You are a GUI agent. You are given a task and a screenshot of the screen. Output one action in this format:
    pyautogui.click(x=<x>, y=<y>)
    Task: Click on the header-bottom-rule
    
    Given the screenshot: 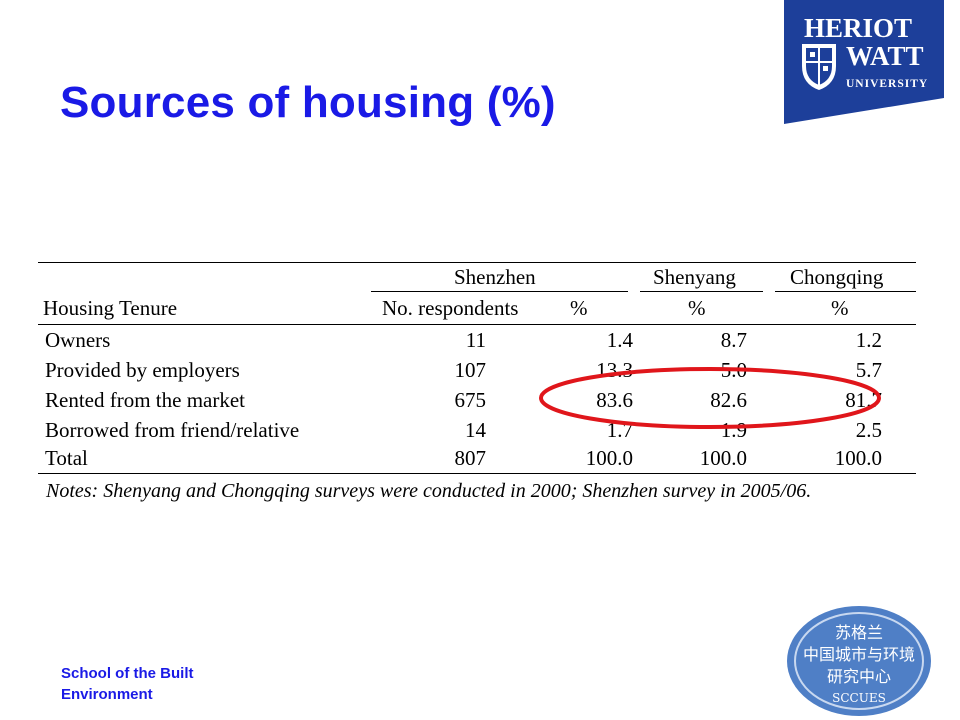 What is the action you would take?
    pyautogui.click(x=477, y=324)
    